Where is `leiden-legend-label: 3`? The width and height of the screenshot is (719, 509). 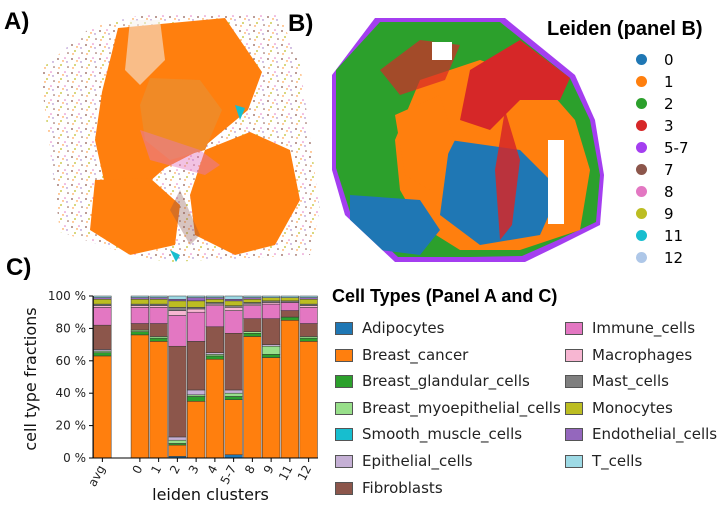
leiden-legend-label: 3 is located at coordinates (669, 126).